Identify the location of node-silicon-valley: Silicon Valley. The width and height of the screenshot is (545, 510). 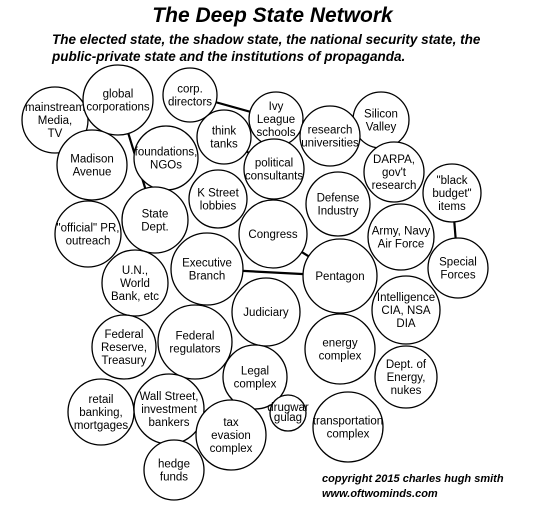
(381, 120).